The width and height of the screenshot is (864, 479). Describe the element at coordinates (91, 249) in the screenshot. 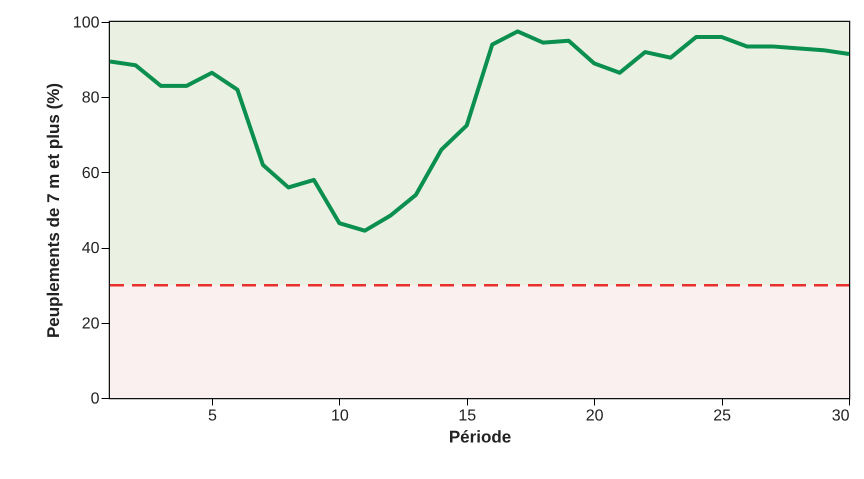

I see `y-tick-label: 40` at that location.